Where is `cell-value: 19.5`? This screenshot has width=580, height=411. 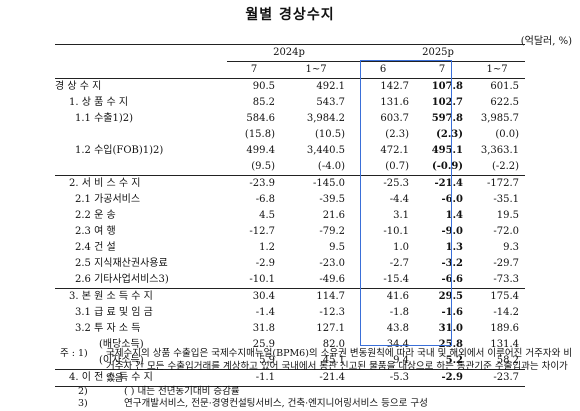
cell-value: 19.5 is located at coordinates (508, 215).